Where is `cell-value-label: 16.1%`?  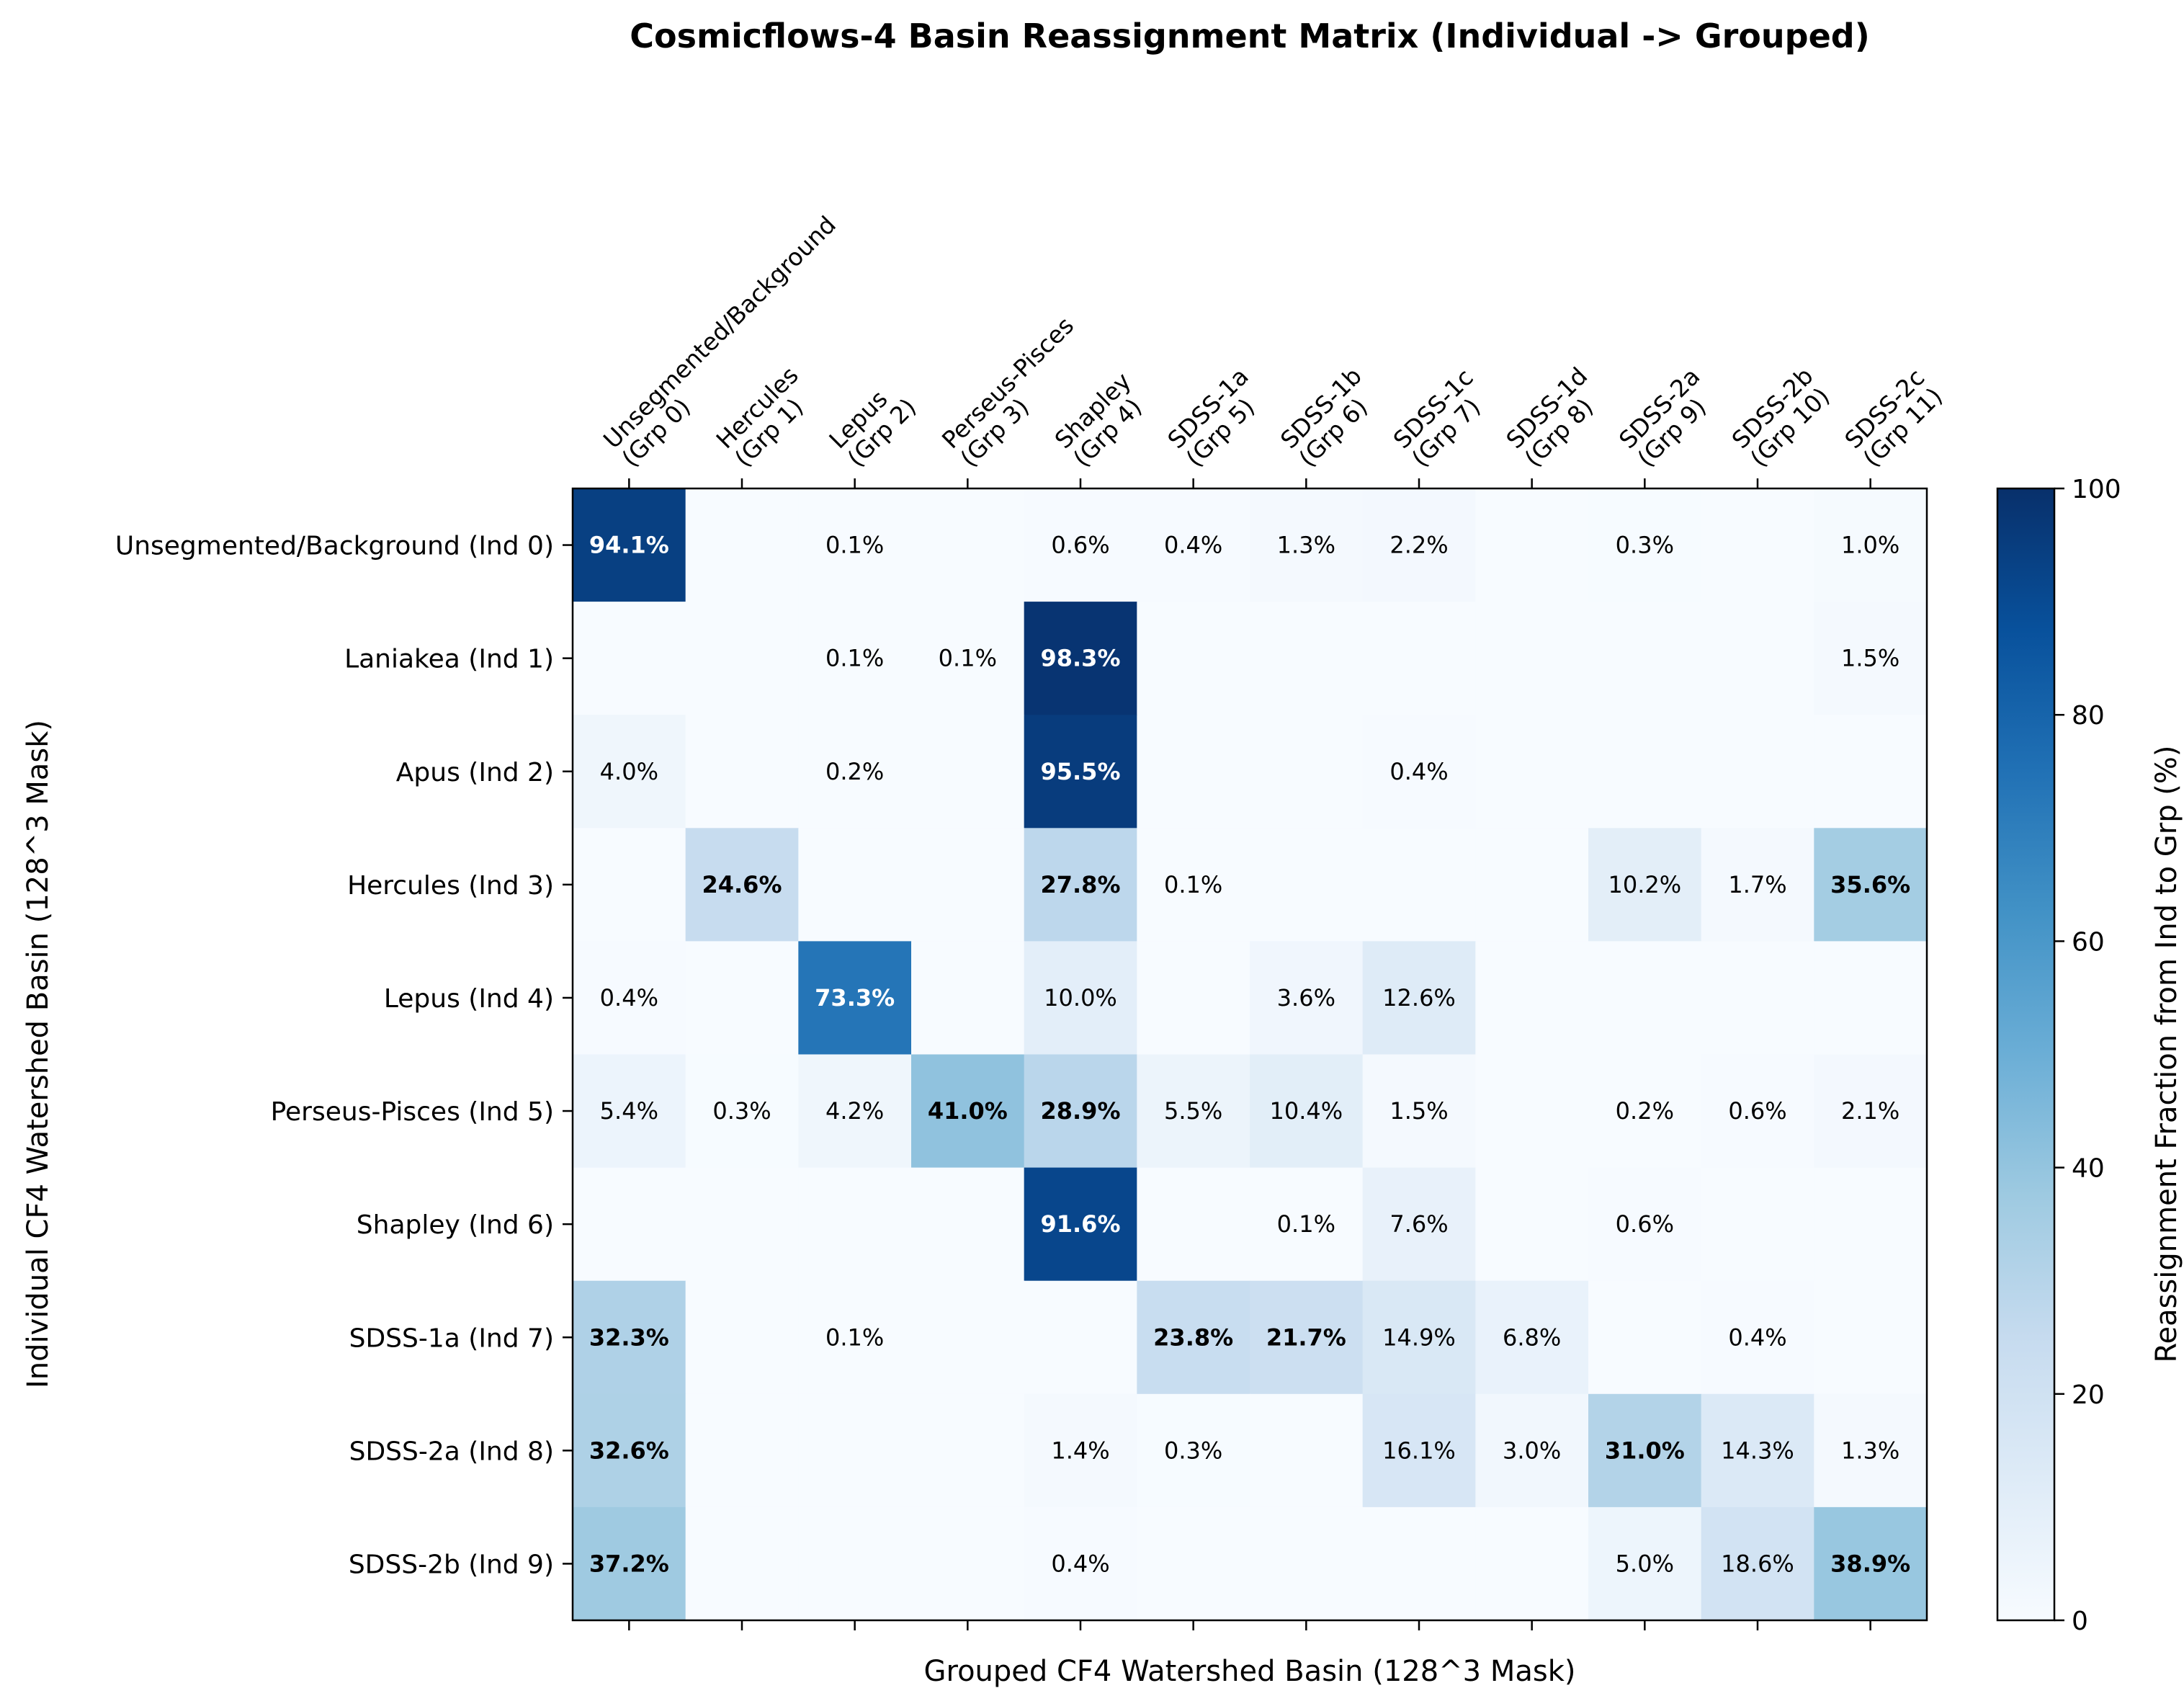 cell-value-label: 16.1% is located at coordinates (1419, 1450).